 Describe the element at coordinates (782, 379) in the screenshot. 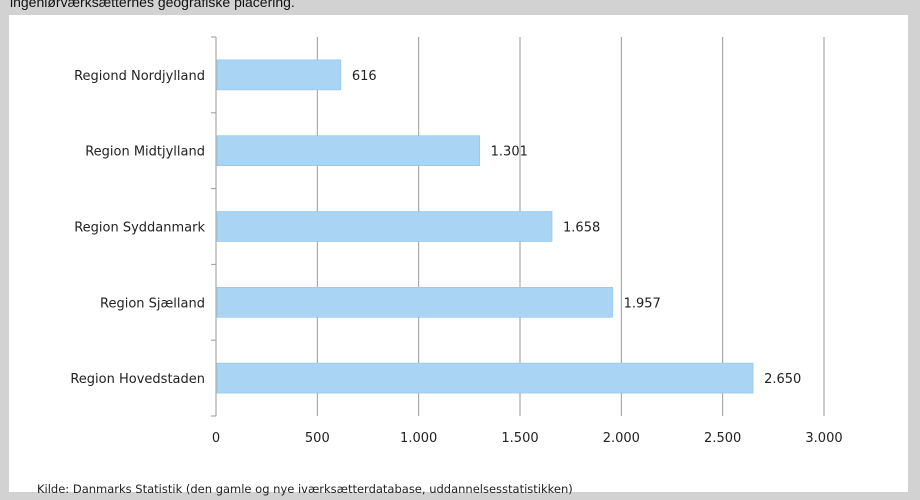

I see `value-label: 2.650` at that location.